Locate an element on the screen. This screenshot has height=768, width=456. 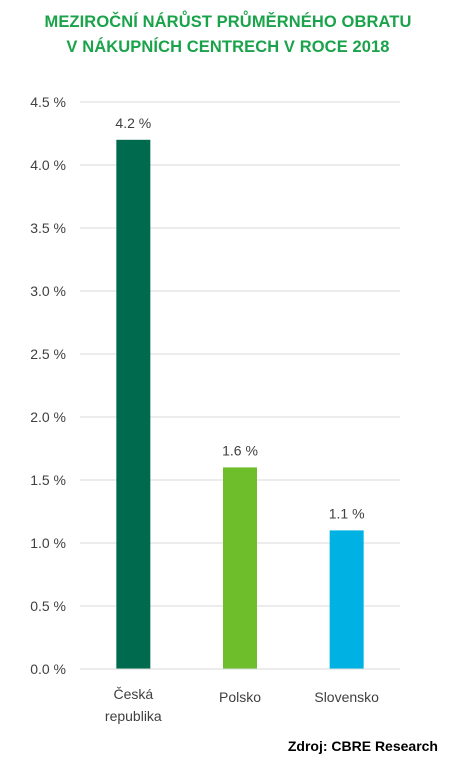
data-label: 4.2 % is located at coordinates (133, 123).